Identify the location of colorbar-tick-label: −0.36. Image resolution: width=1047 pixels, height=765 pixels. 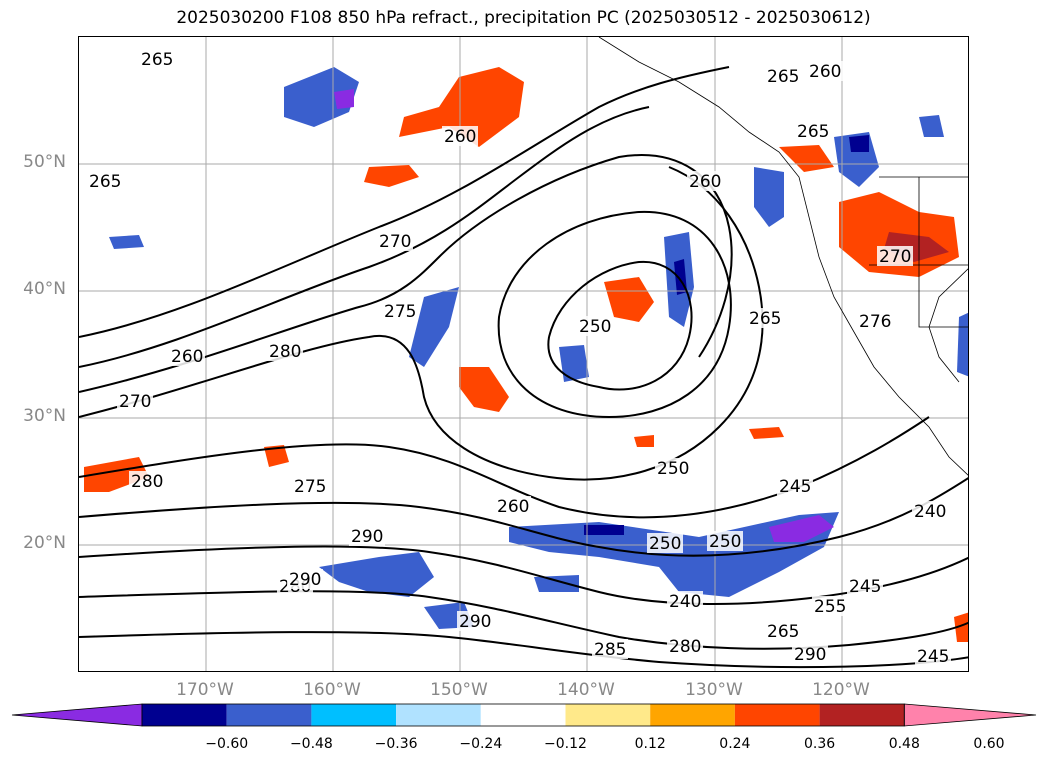
(396, 744).